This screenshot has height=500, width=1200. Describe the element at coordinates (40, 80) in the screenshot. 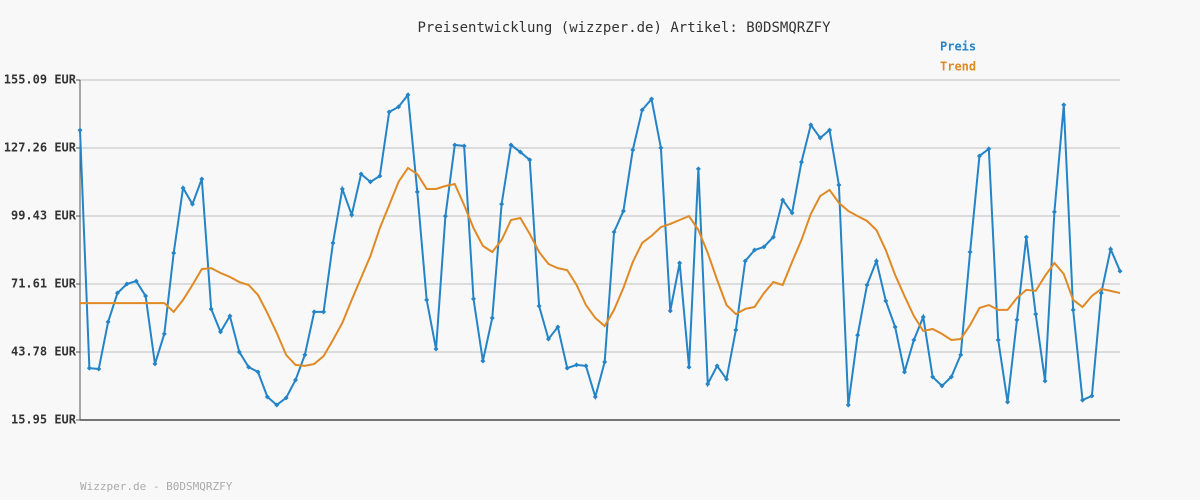

I see `y-tick-label: 155.09 EUR` at that location.